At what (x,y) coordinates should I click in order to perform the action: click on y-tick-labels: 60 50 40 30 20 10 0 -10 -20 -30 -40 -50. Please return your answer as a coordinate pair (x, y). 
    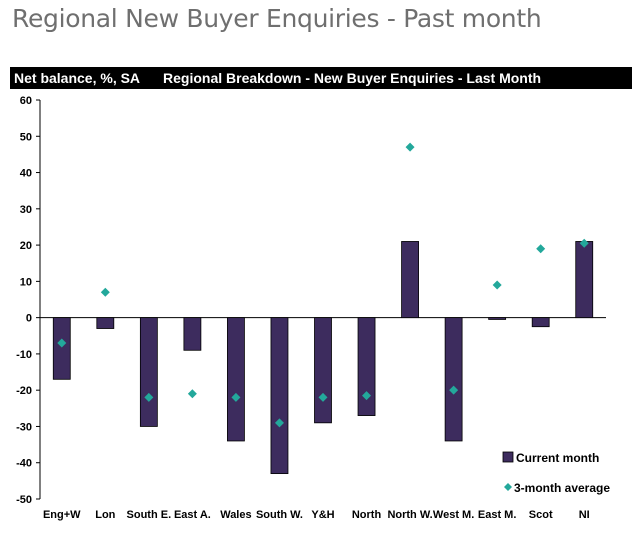
    Looking at the image, I should click on (24, 300).